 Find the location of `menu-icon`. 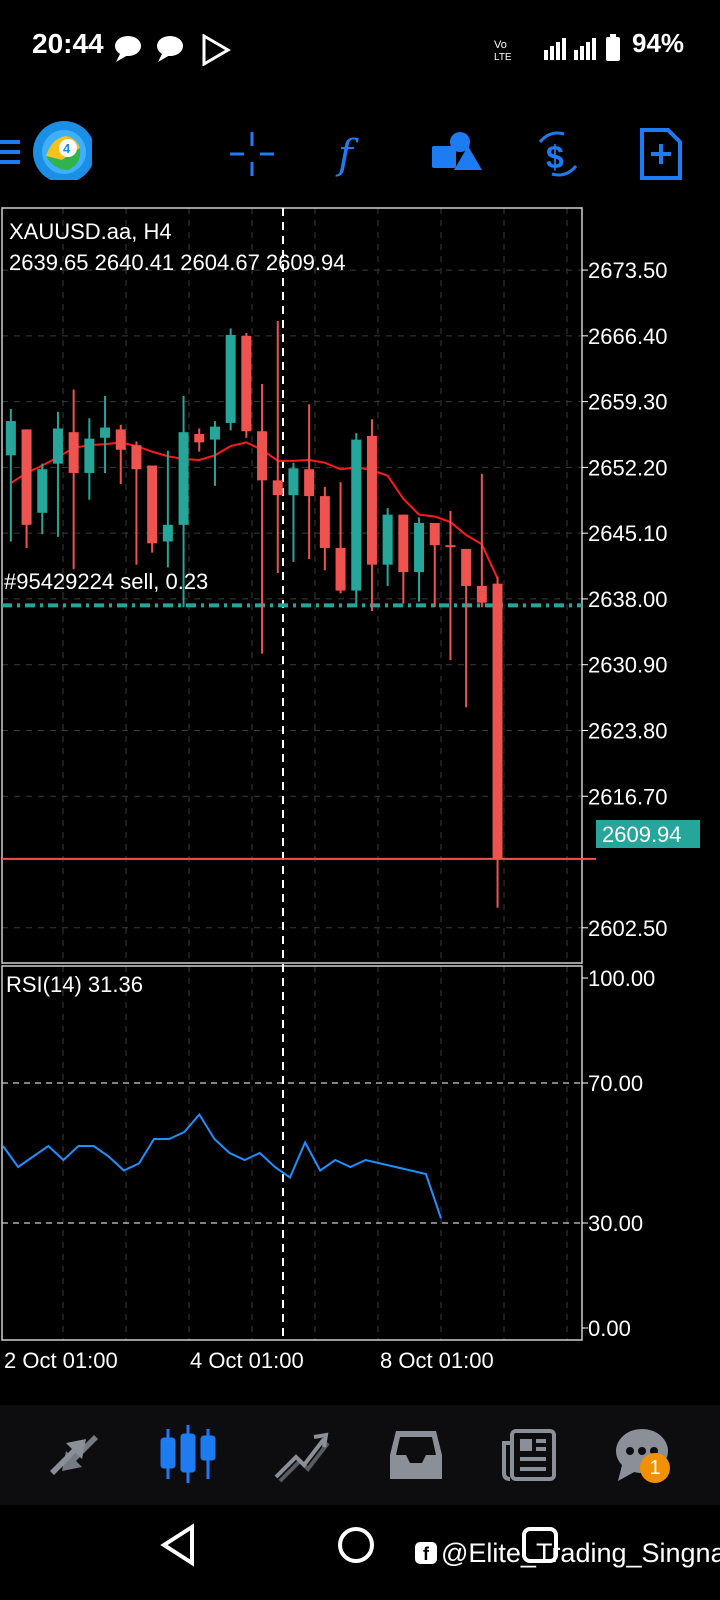

menu-icon is located at coordinates (11, 153).